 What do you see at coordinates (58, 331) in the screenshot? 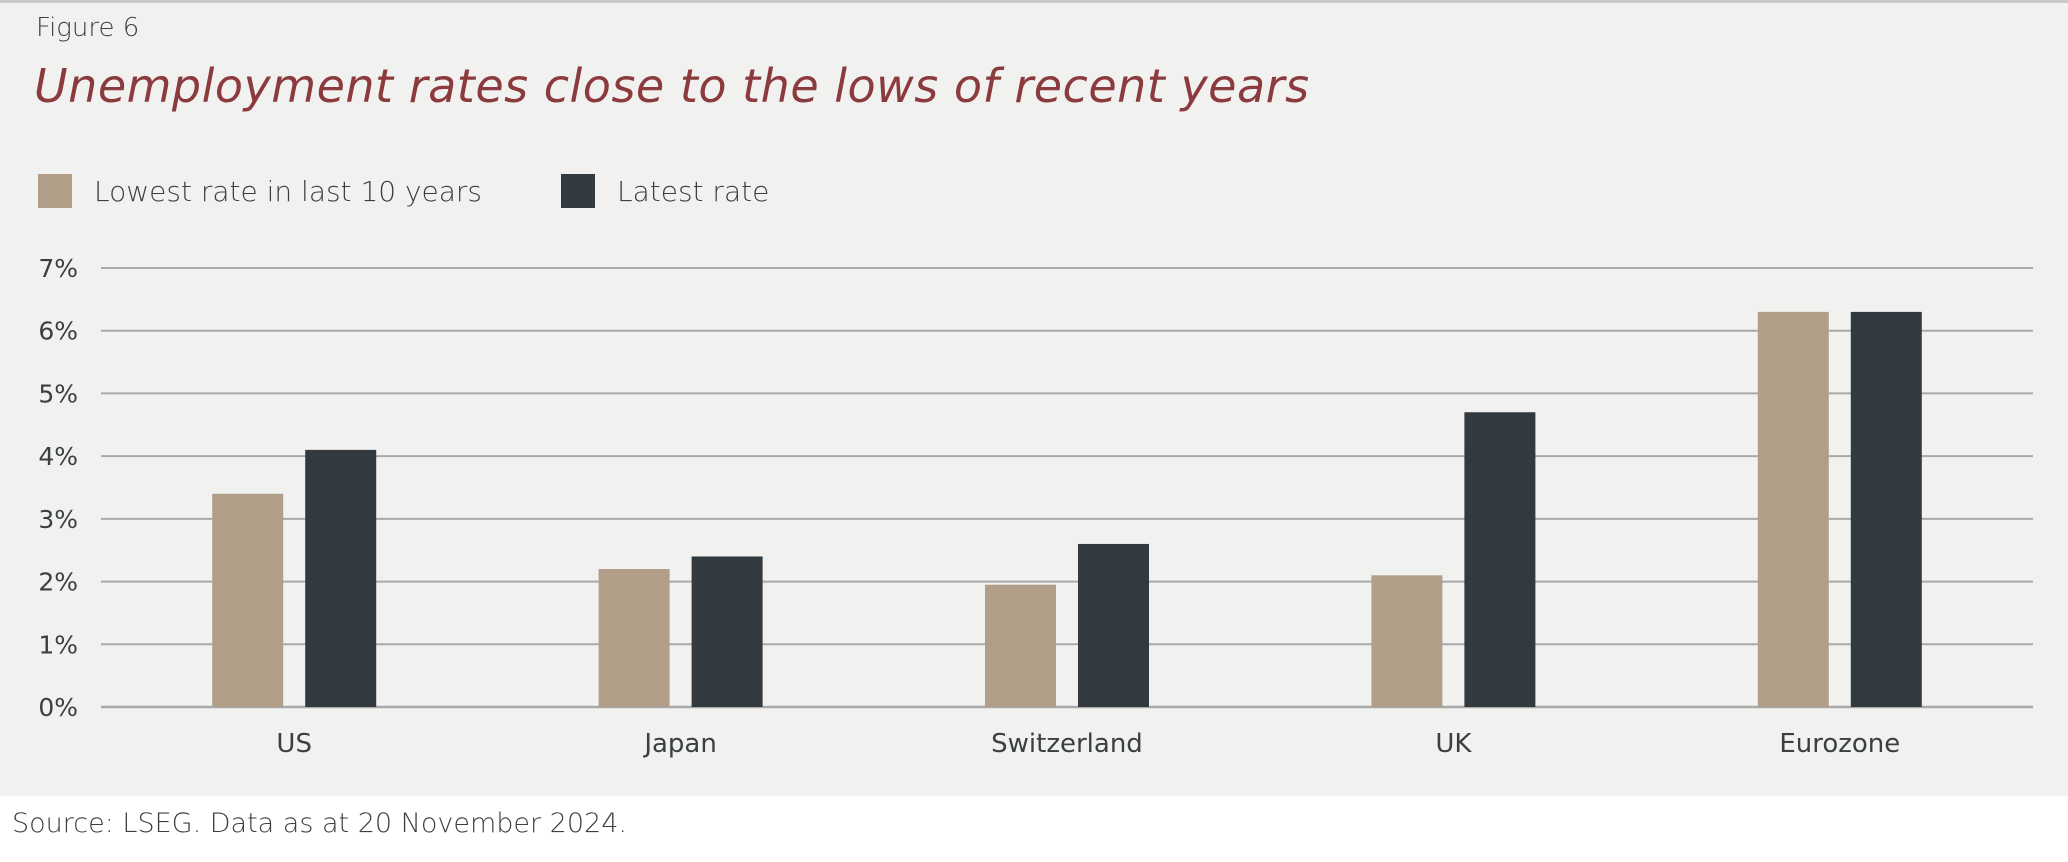
I see `y-tick-label: 6%` at bounding box center [58, 331].